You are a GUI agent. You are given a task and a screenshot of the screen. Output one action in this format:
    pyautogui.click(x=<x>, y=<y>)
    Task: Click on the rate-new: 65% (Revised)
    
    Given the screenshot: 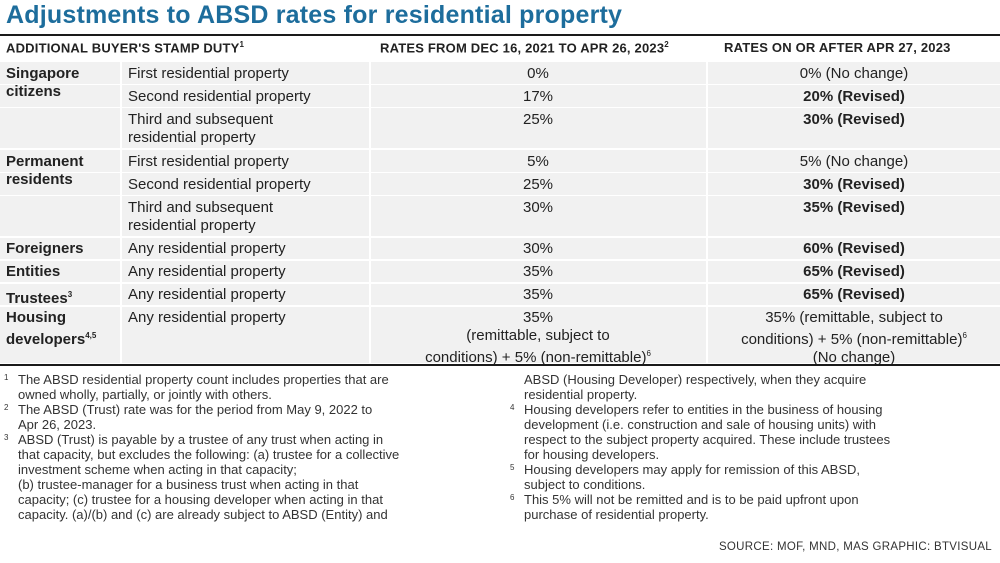 What is the action you would take?
    pyautogui.click(x=854, y=294)
    